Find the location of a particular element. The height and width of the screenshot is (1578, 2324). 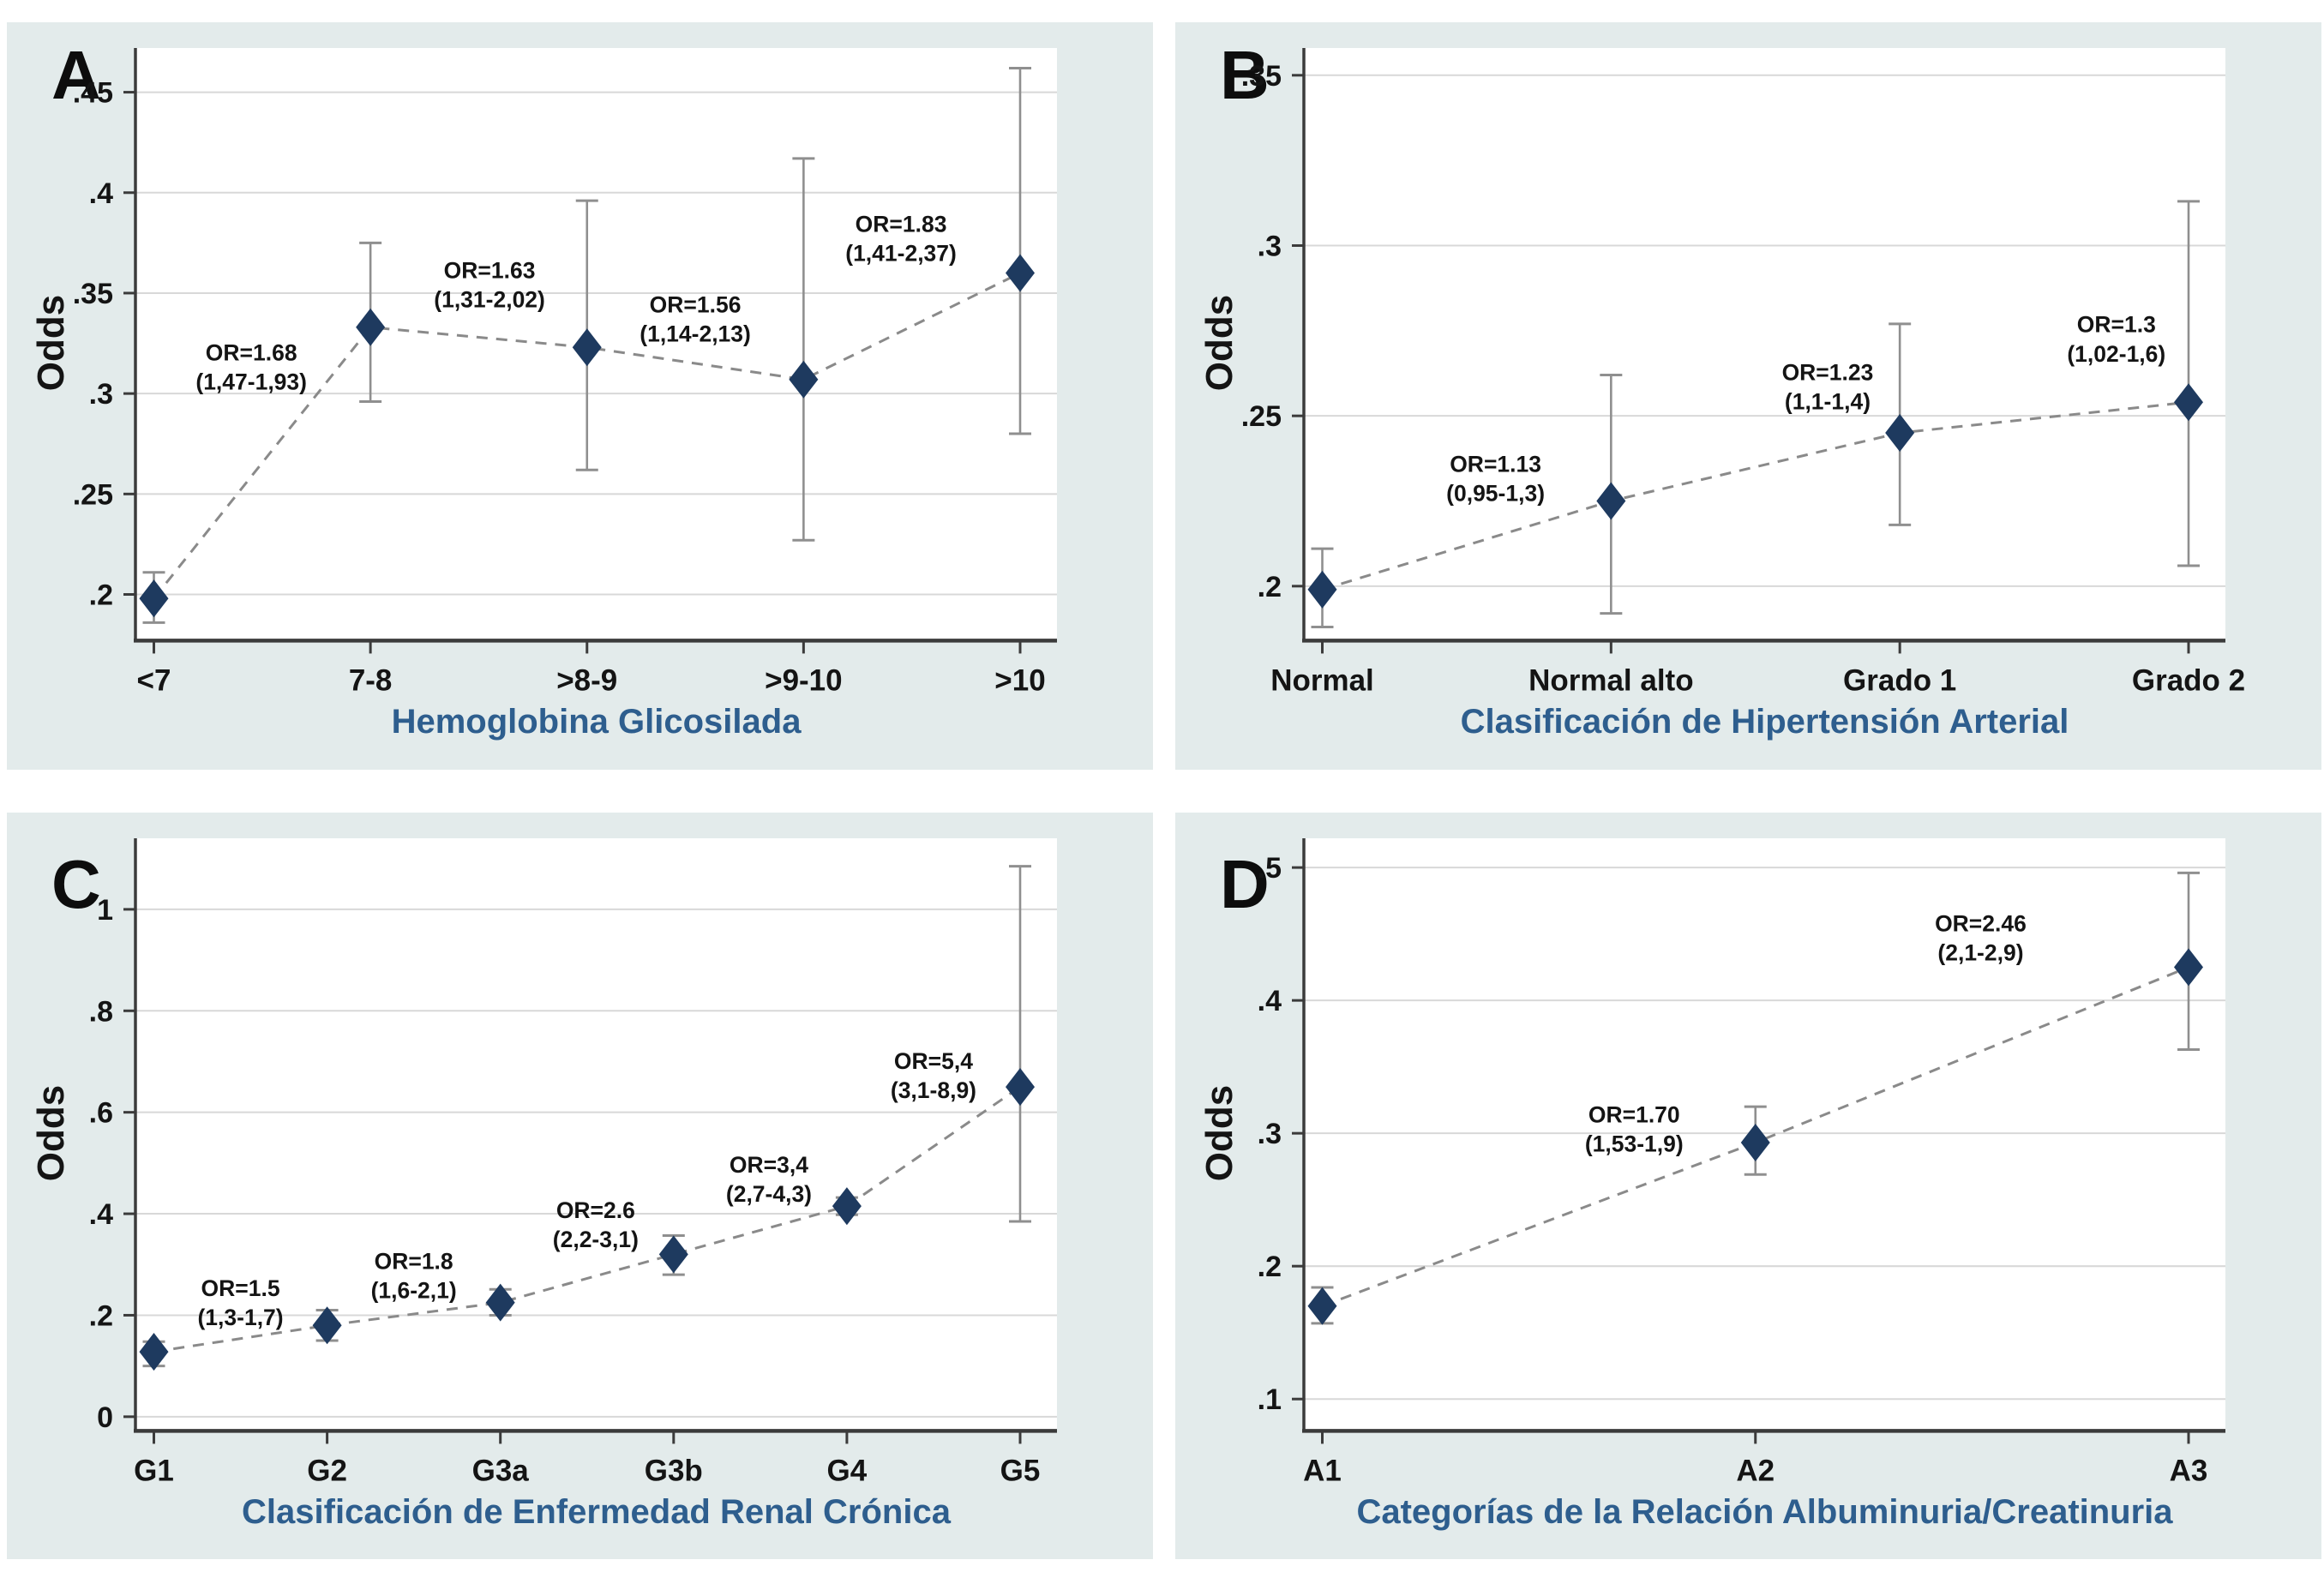

or-annotation: OR=5,4 is located at coordinates (933, 1061).